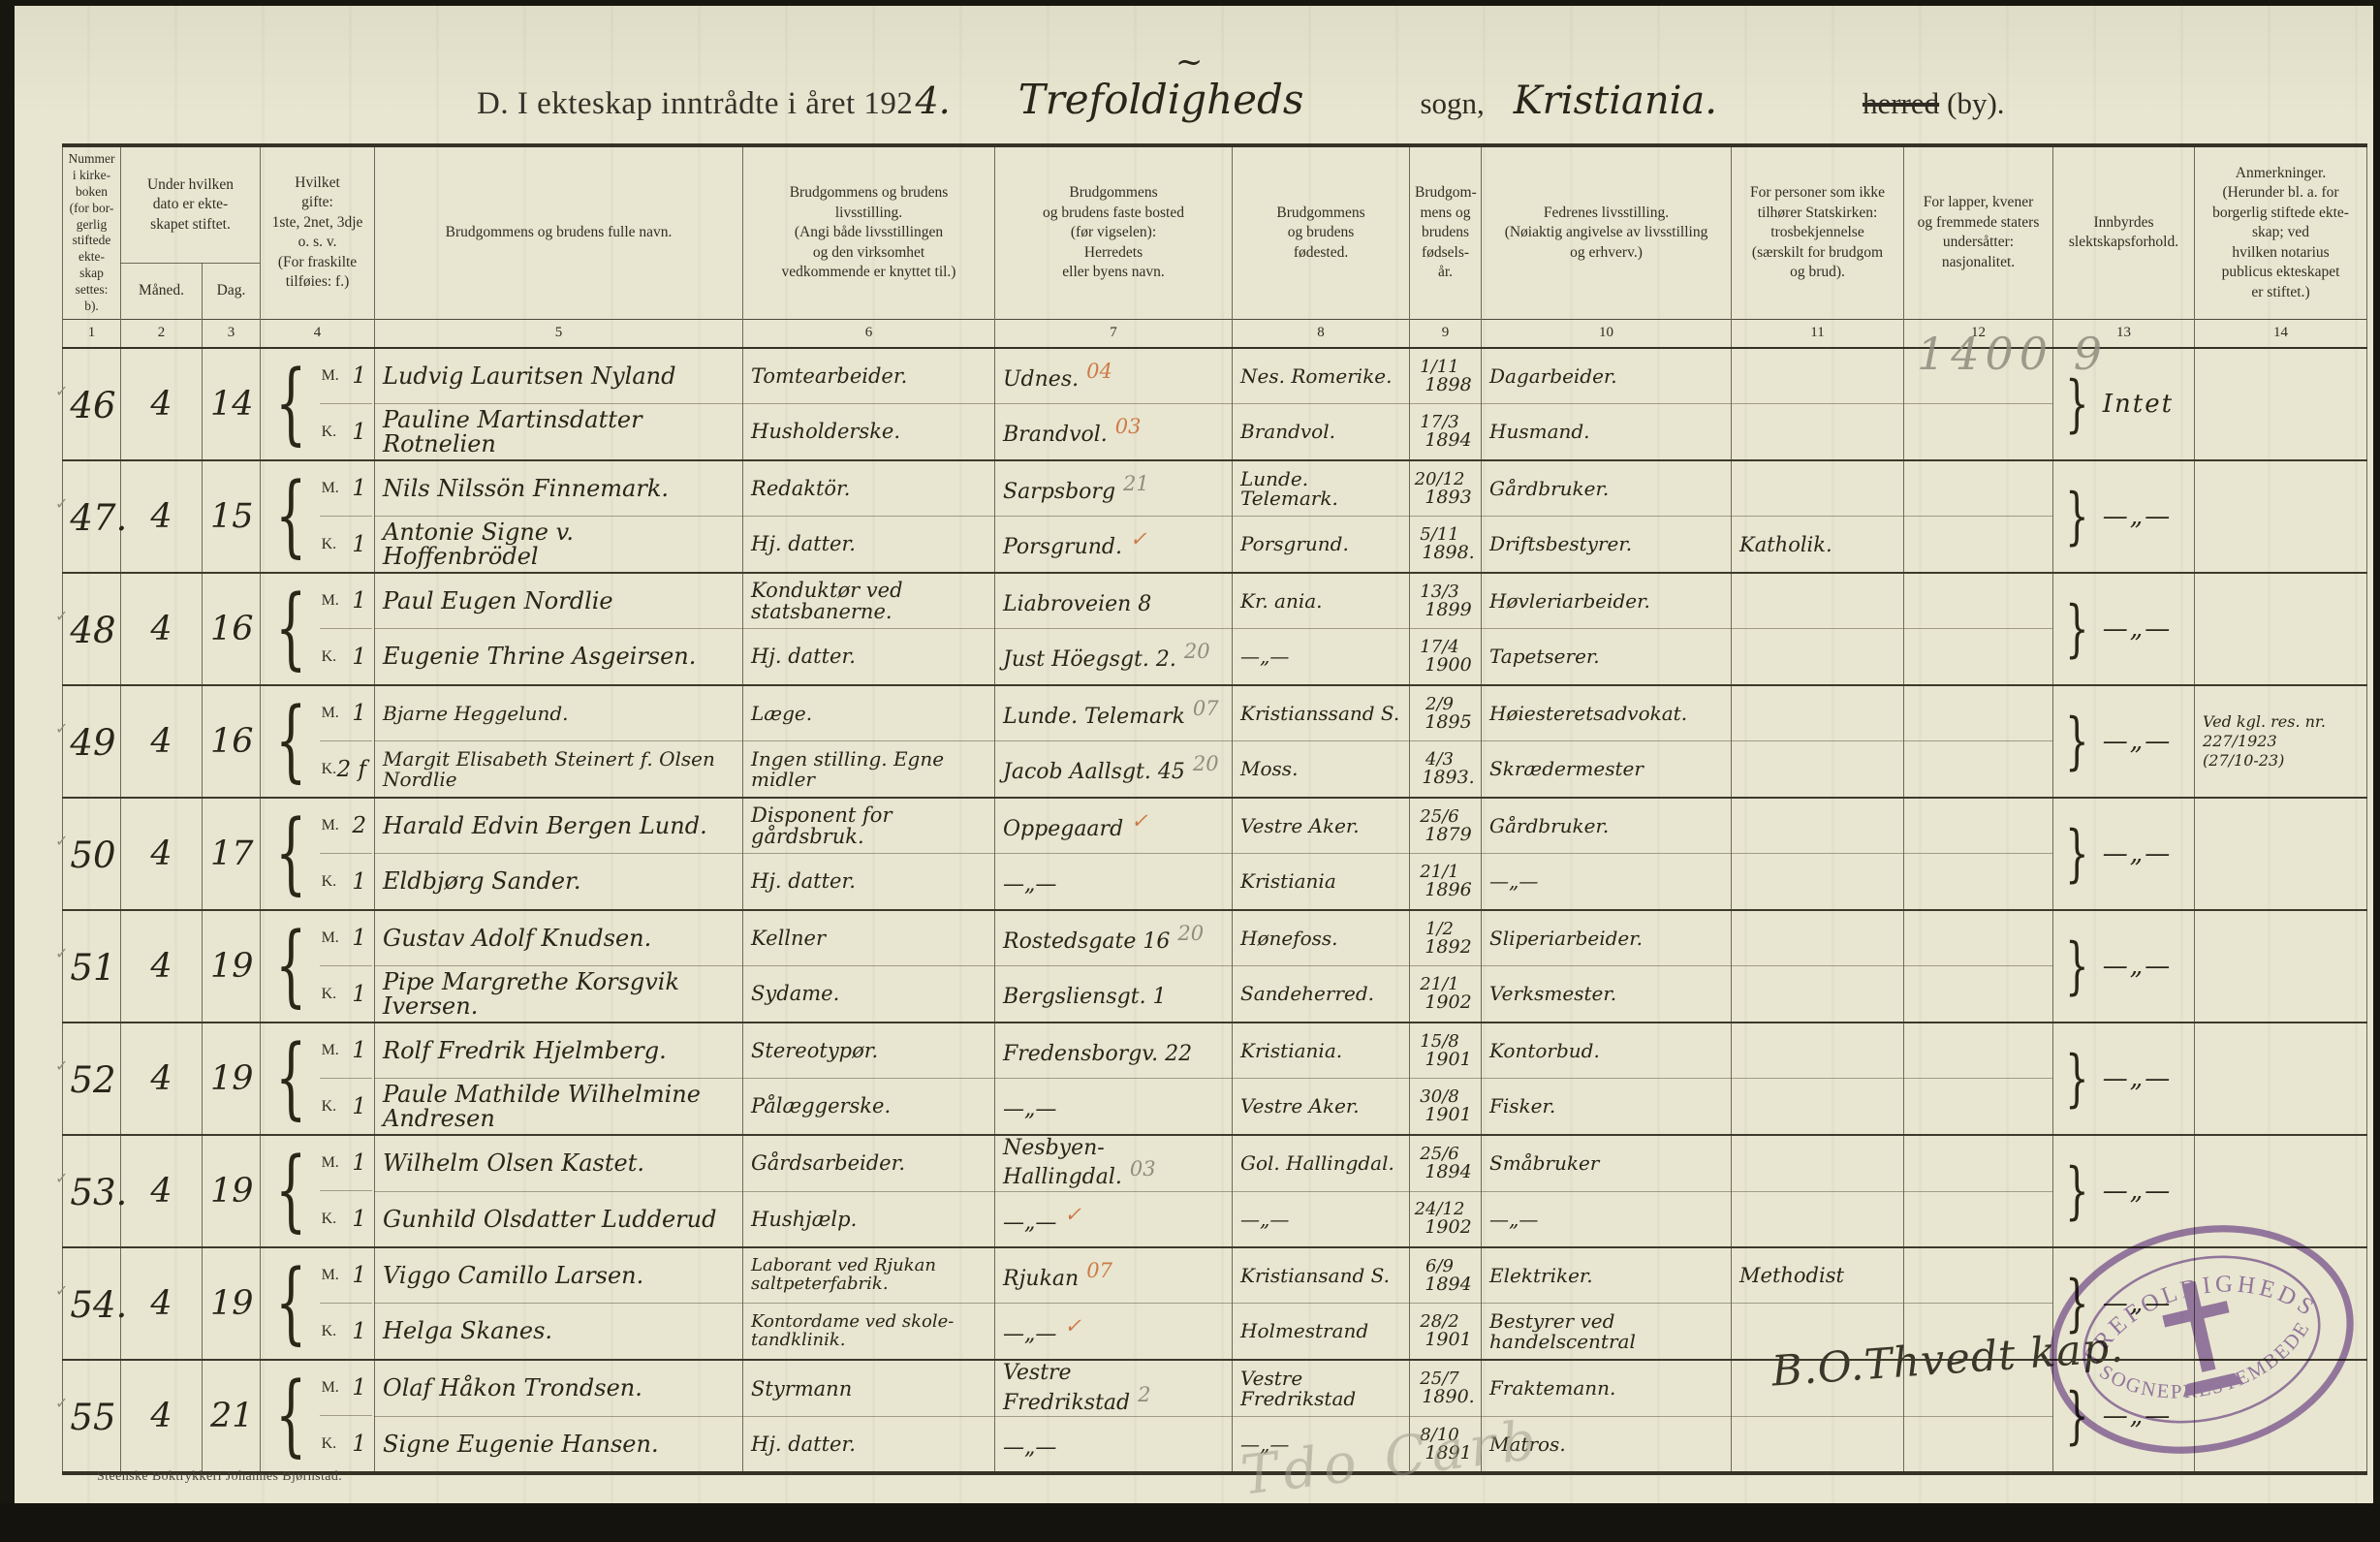 Image resolution: width=2380 pixels, height=1542 pixels. I want to click on title-herred-struck: herred, so click(1901, 103).